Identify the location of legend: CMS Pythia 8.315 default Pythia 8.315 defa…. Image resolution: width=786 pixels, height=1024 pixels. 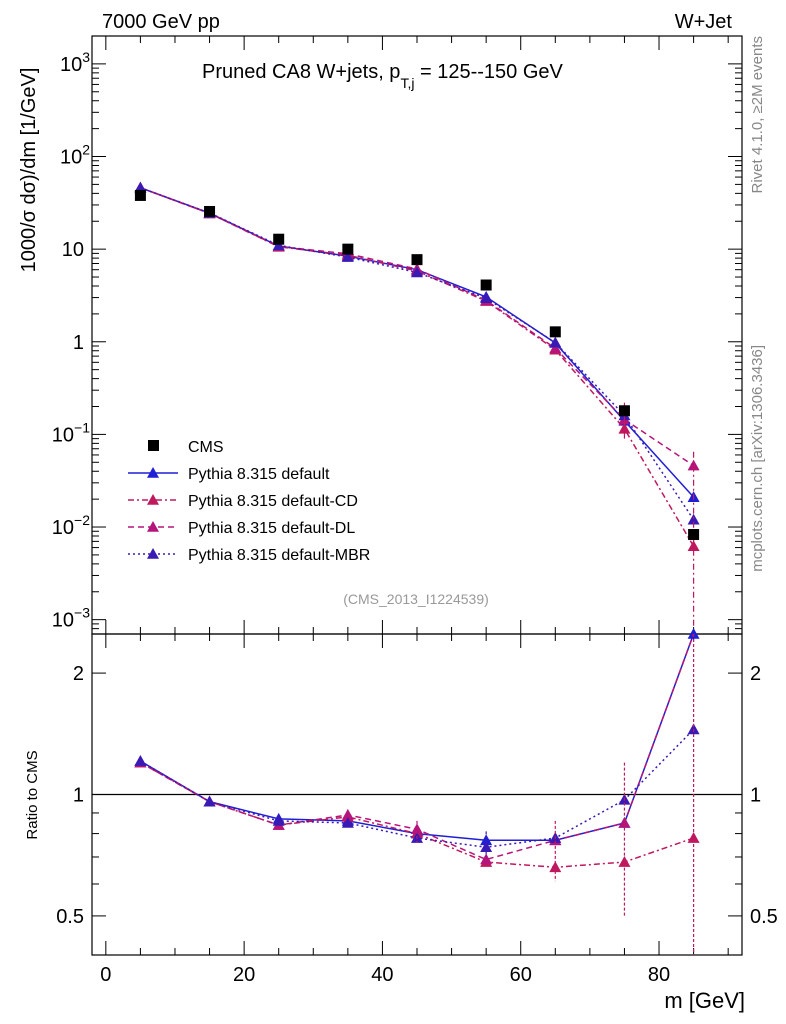
(249, 501).